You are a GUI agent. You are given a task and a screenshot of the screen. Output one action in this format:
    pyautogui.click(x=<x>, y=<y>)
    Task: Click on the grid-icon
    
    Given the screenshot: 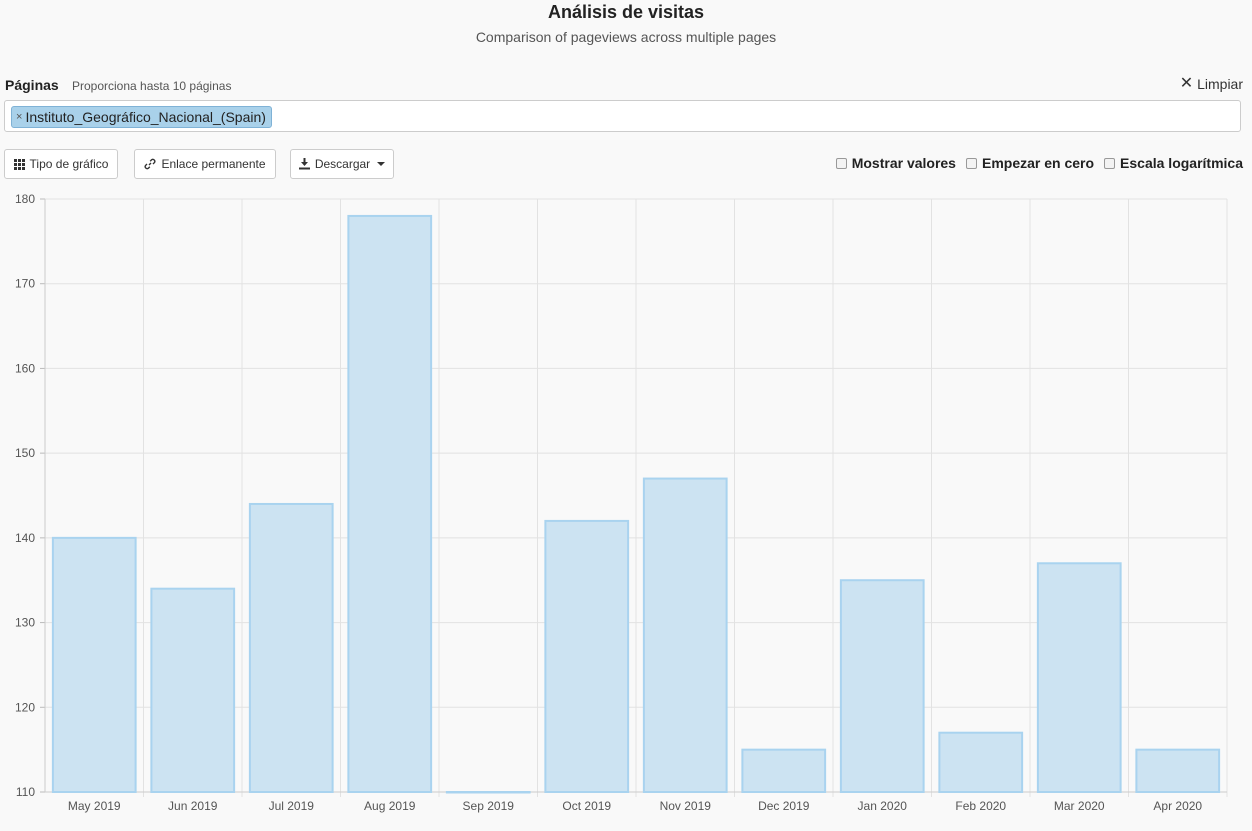 What is the action you would take?
    pyautogui.click(x=19, y=164)
    